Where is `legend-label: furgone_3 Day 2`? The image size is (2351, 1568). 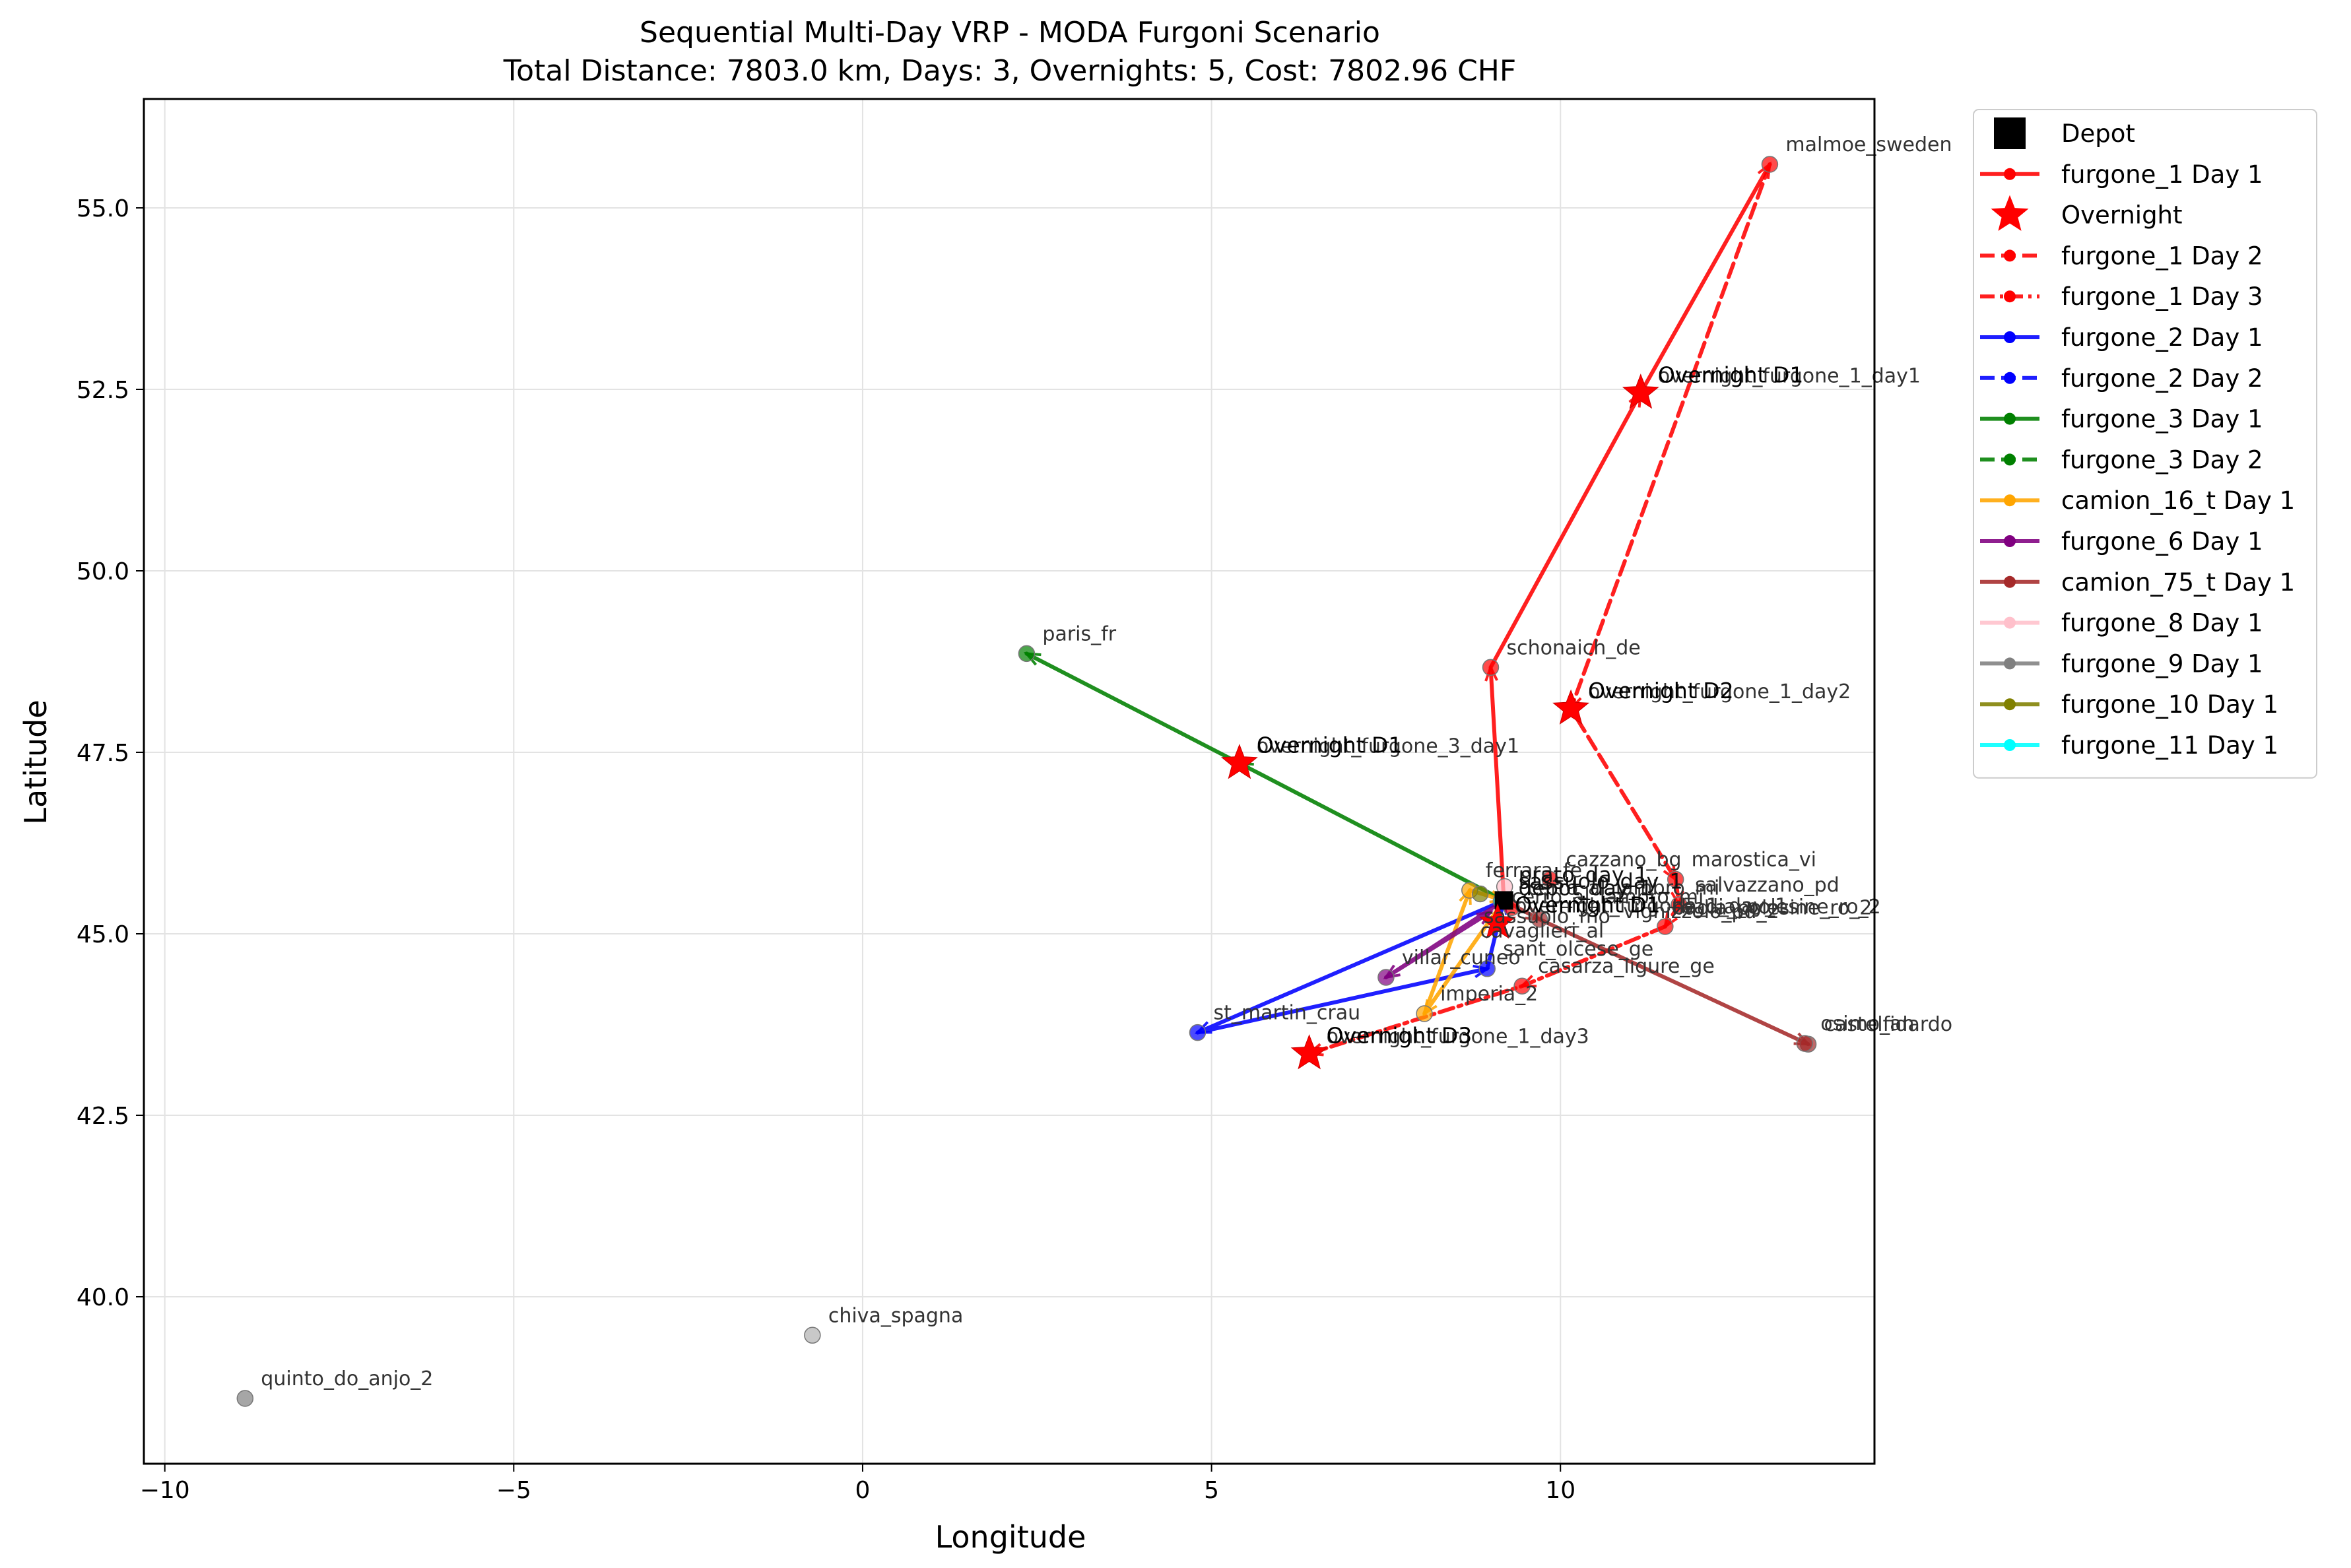
legend-label: furgone_3 Day 2 is located at coordinates (2162, 459).